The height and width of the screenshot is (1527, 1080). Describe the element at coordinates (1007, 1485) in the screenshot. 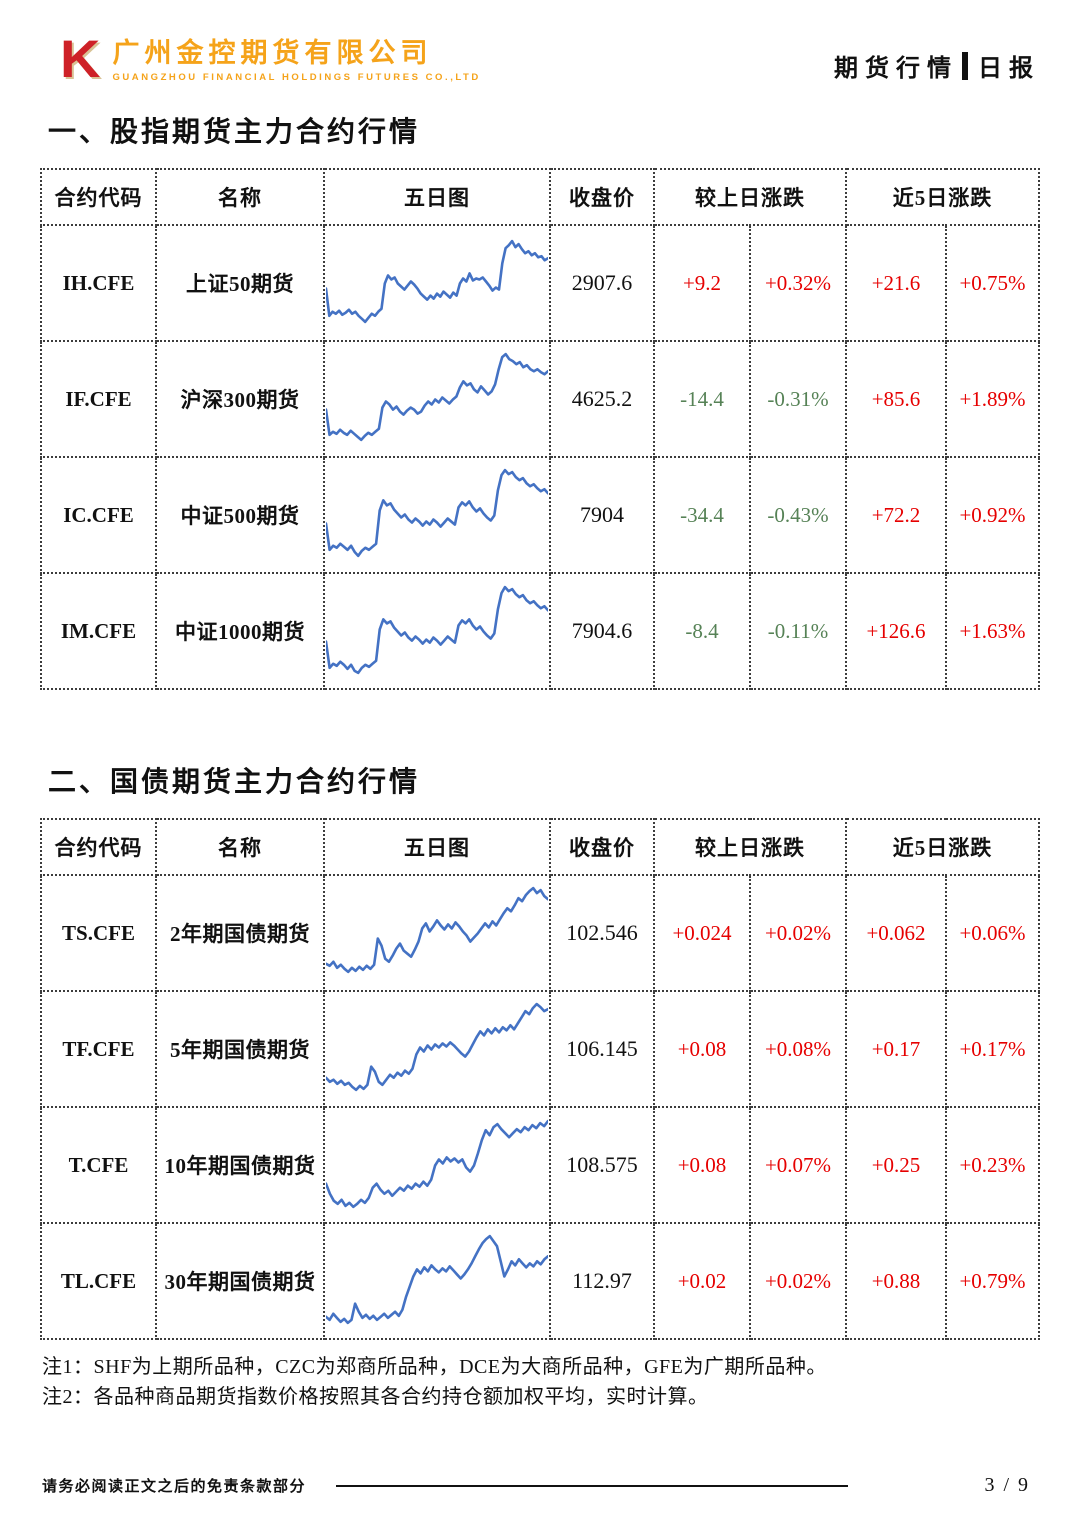

I see `page-number: 3 / 9` at that location.